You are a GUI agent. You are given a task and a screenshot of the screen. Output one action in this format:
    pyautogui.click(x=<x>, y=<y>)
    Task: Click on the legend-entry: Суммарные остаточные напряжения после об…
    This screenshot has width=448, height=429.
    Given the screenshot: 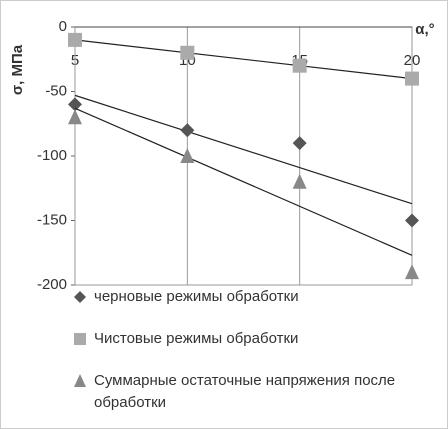 What is the action you would take?
    pyautogui.click(x=244, y=392)
    